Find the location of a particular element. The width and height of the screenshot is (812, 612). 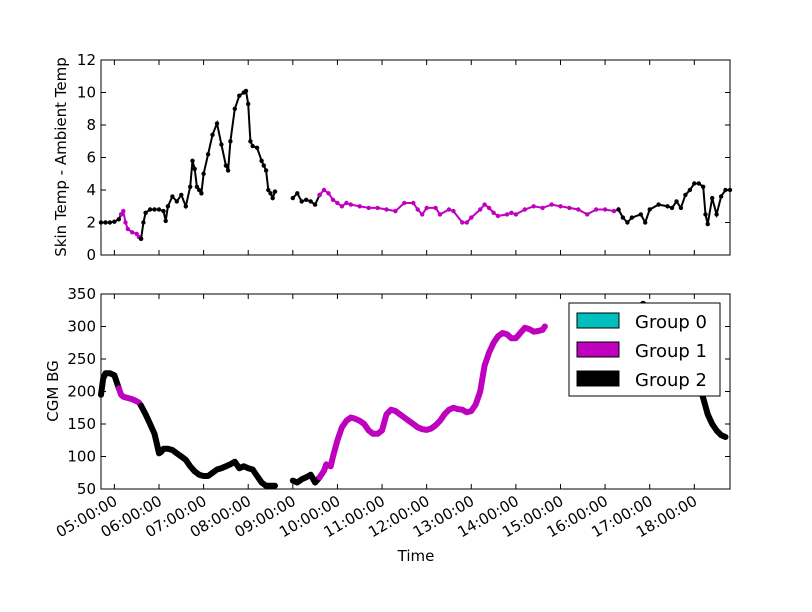

cgm-bg-y-tick-label: 350 is located at coordinates (81, 294).